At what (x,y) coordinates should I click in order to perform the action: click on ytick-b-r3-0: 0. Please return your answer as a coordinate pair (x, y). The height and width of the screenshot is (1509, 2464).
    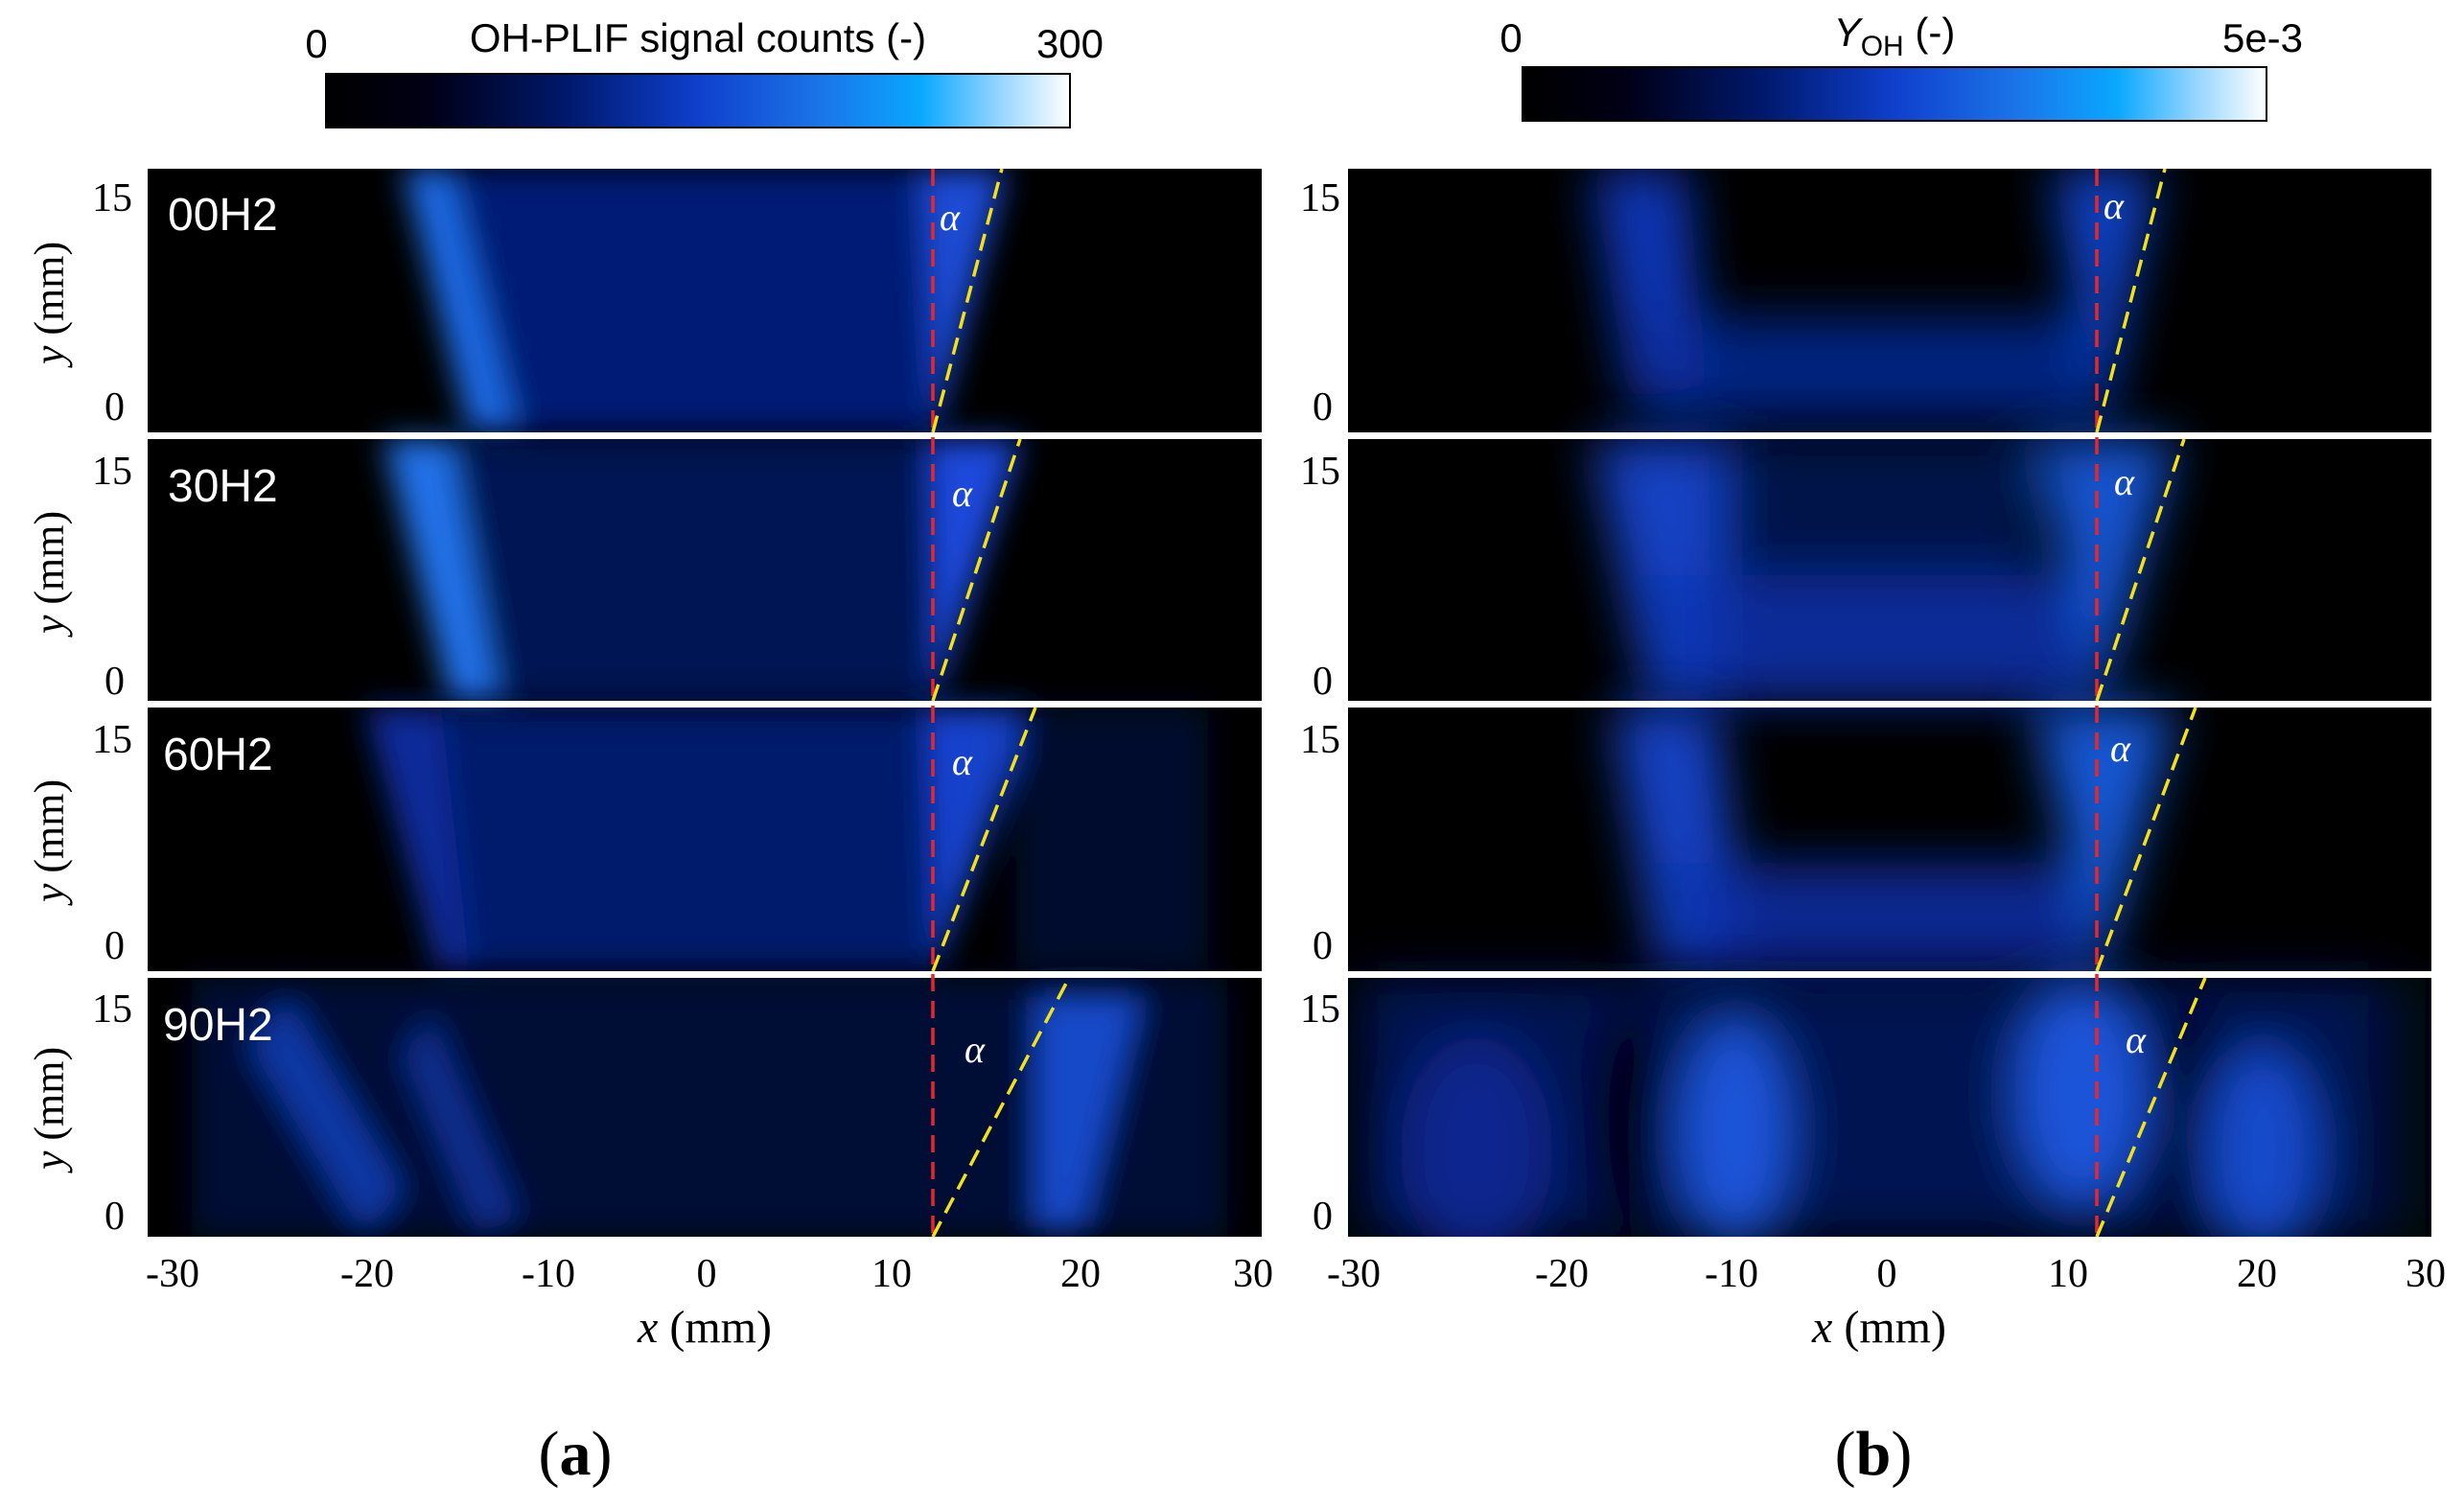
    Looking at the image, I should click on (1323, 946).